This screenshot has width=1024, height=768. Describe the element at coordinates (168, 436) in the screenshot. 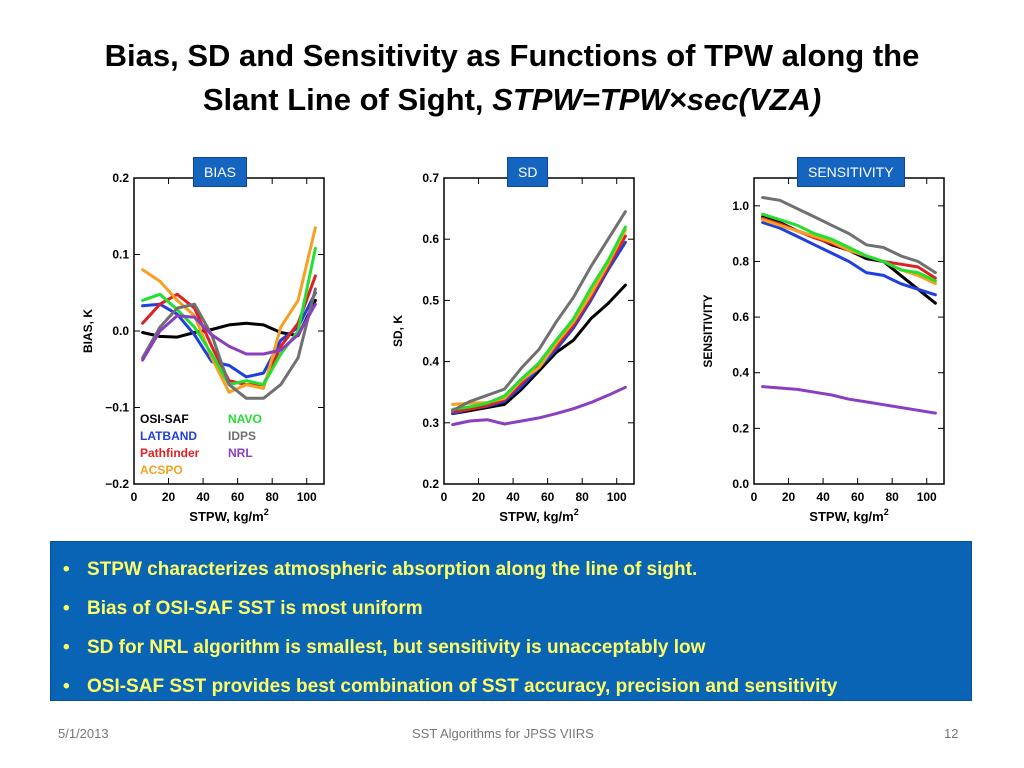

I see `legend-latband: LATBAND` at that location.